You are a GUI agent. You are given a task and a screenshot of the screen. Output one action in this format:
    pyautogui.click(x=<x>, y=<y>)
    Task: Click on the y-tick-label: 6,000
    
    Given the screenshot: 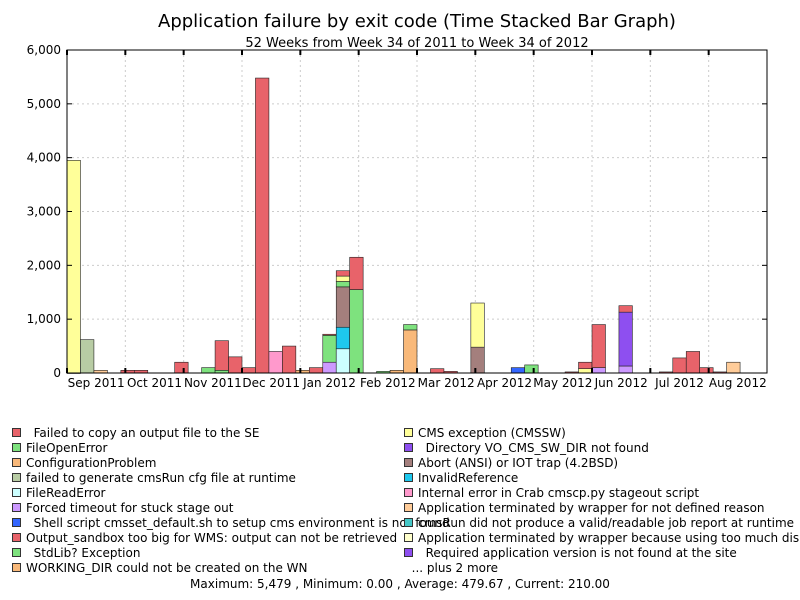 What is the action you would take?
    pyautogui.click(x=44, y=50)
    